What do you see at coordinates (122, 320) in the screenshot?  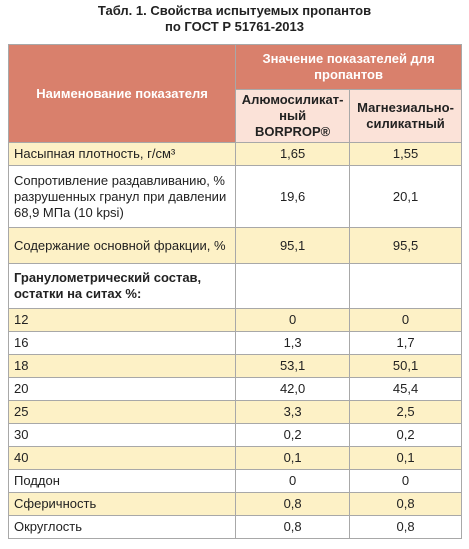 I see `row-label: 12` at bounding box center [122, 320].